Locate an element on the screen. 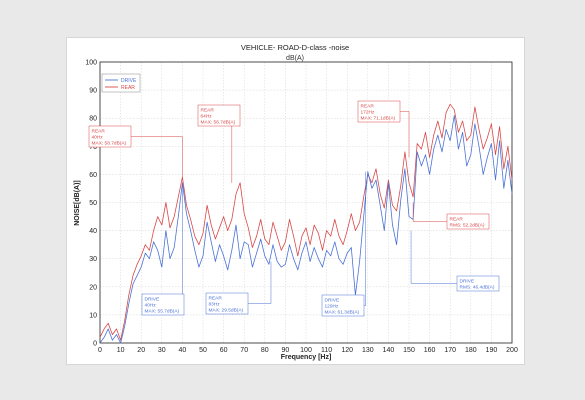 This screenshot has width=585, height=400. x-tick-label: 110 is located at coordinates (326, 350).